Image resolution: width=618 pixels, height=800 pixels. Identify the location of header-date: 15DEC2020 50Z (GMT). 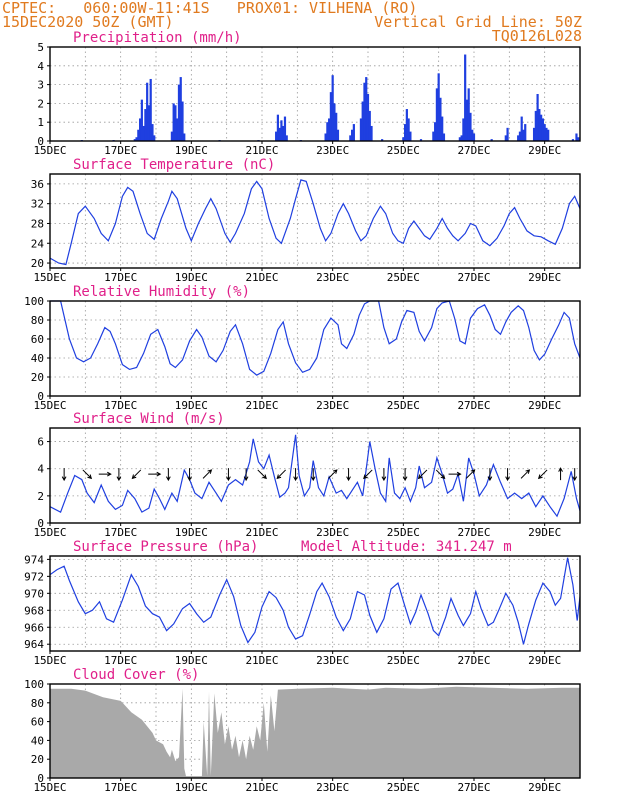
(88, 22).